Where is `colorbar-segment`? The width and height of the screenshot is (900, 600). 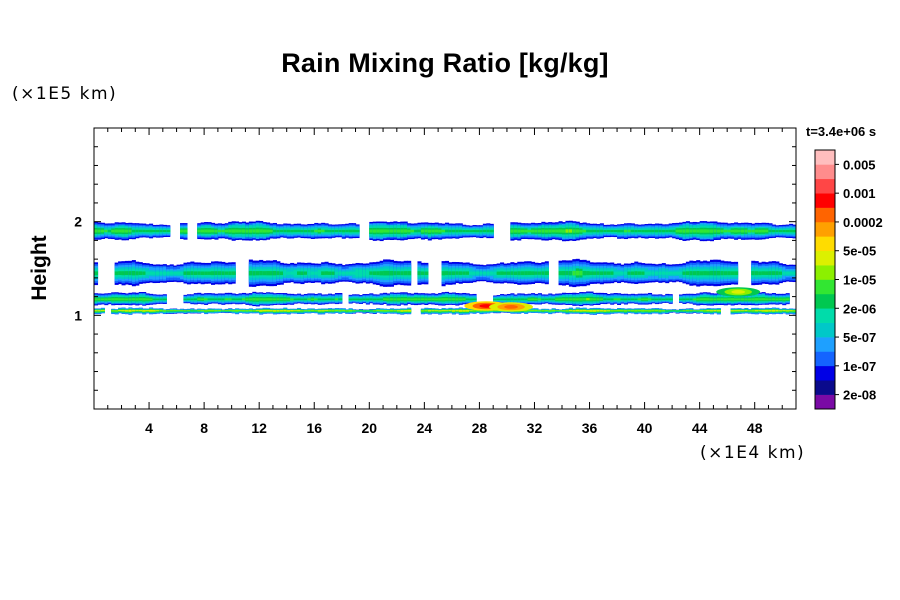
colorbar-segment is located at coordinates (825, 301).